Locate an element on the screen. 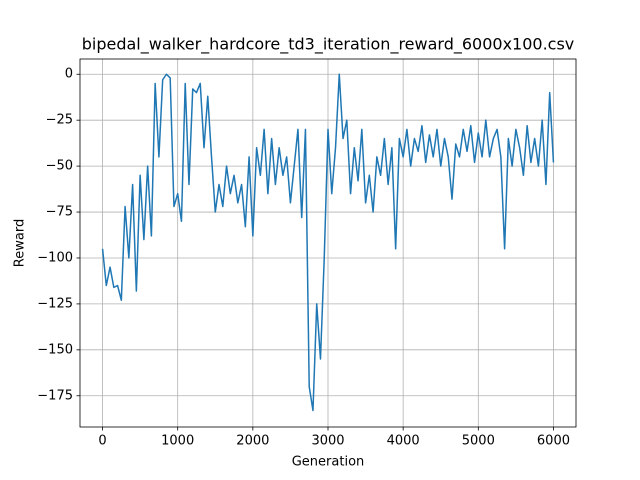 Image resolution: width=640 pixels, height=480 pixels. y-tick-label: 0 is located at coordinates (69, 74).